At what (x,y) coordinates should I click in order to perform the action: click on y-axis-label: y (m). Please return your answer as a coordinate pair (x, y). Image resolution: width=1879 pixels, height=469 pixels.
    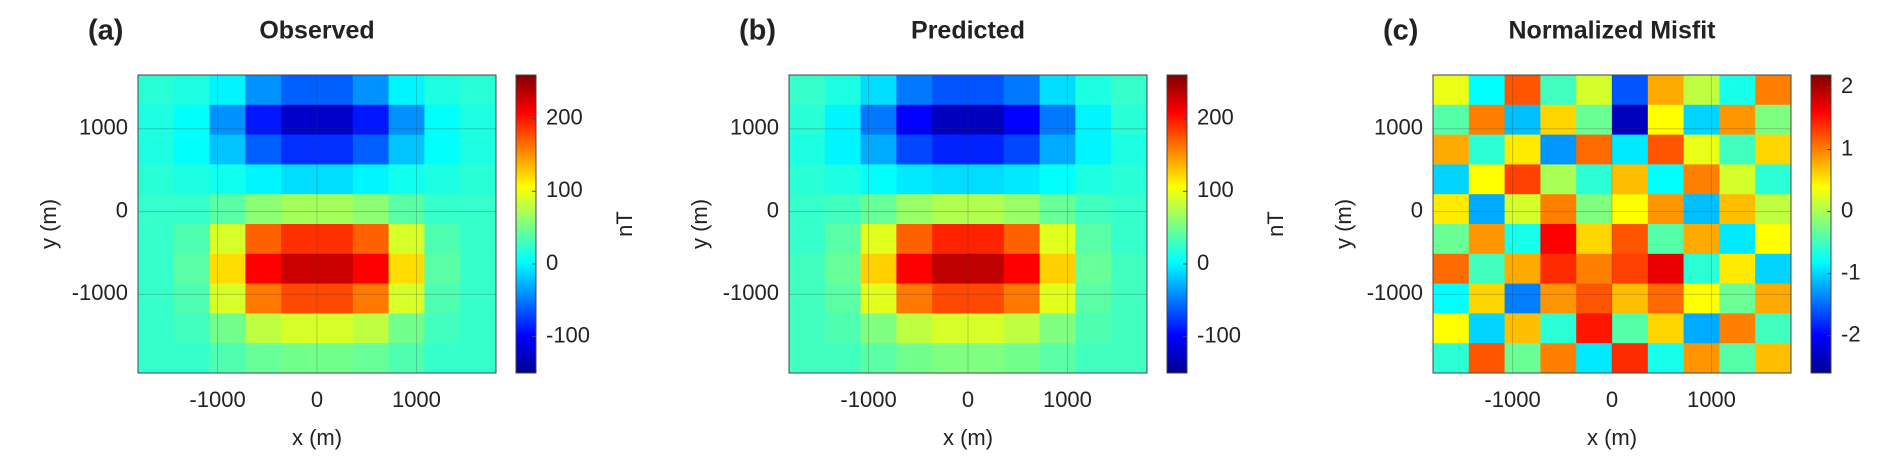
    Looking at the image, I should click on (1343, 224).